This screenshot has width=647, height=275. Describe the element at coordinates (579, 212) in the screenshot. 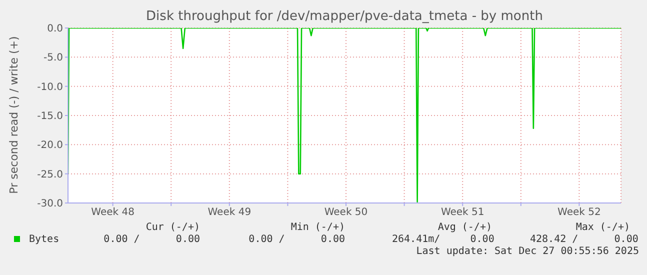

I see `x-tick-label: Week 52` at that location.